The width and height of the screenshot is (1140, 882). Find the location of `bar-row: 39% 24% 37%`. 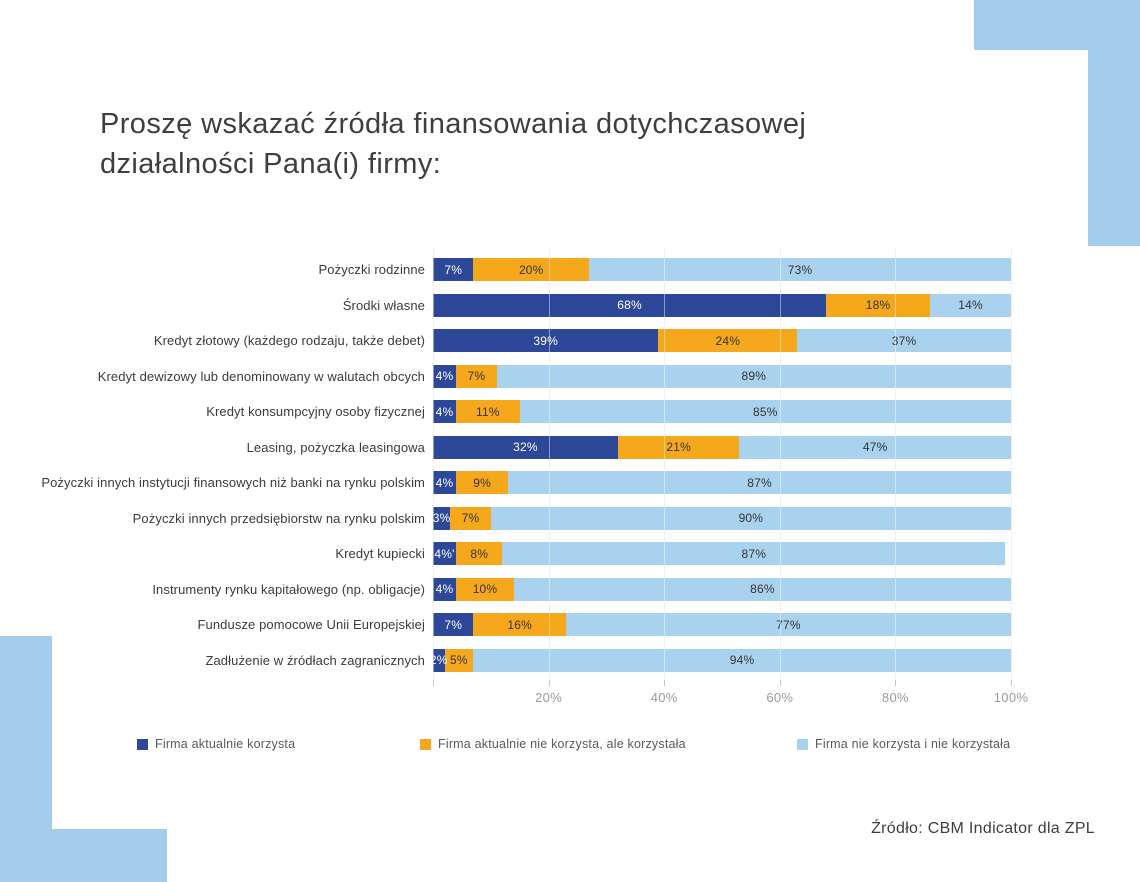

bar-row: 39% 24% 37% is located at coordinates (722, 340).